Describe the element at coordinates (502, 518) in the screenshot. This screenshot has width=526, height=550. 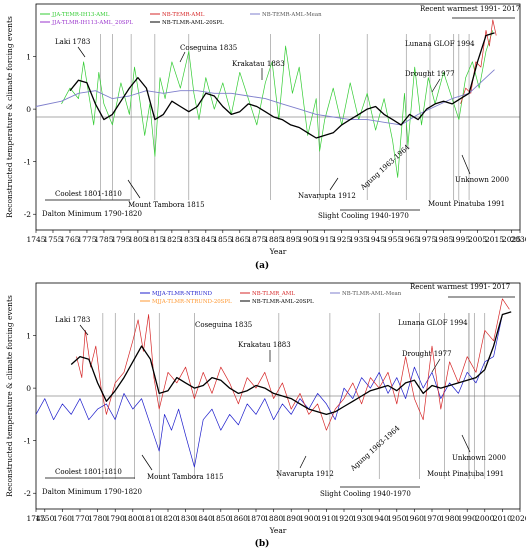
I see `x-tick-label: 2010` at that location.